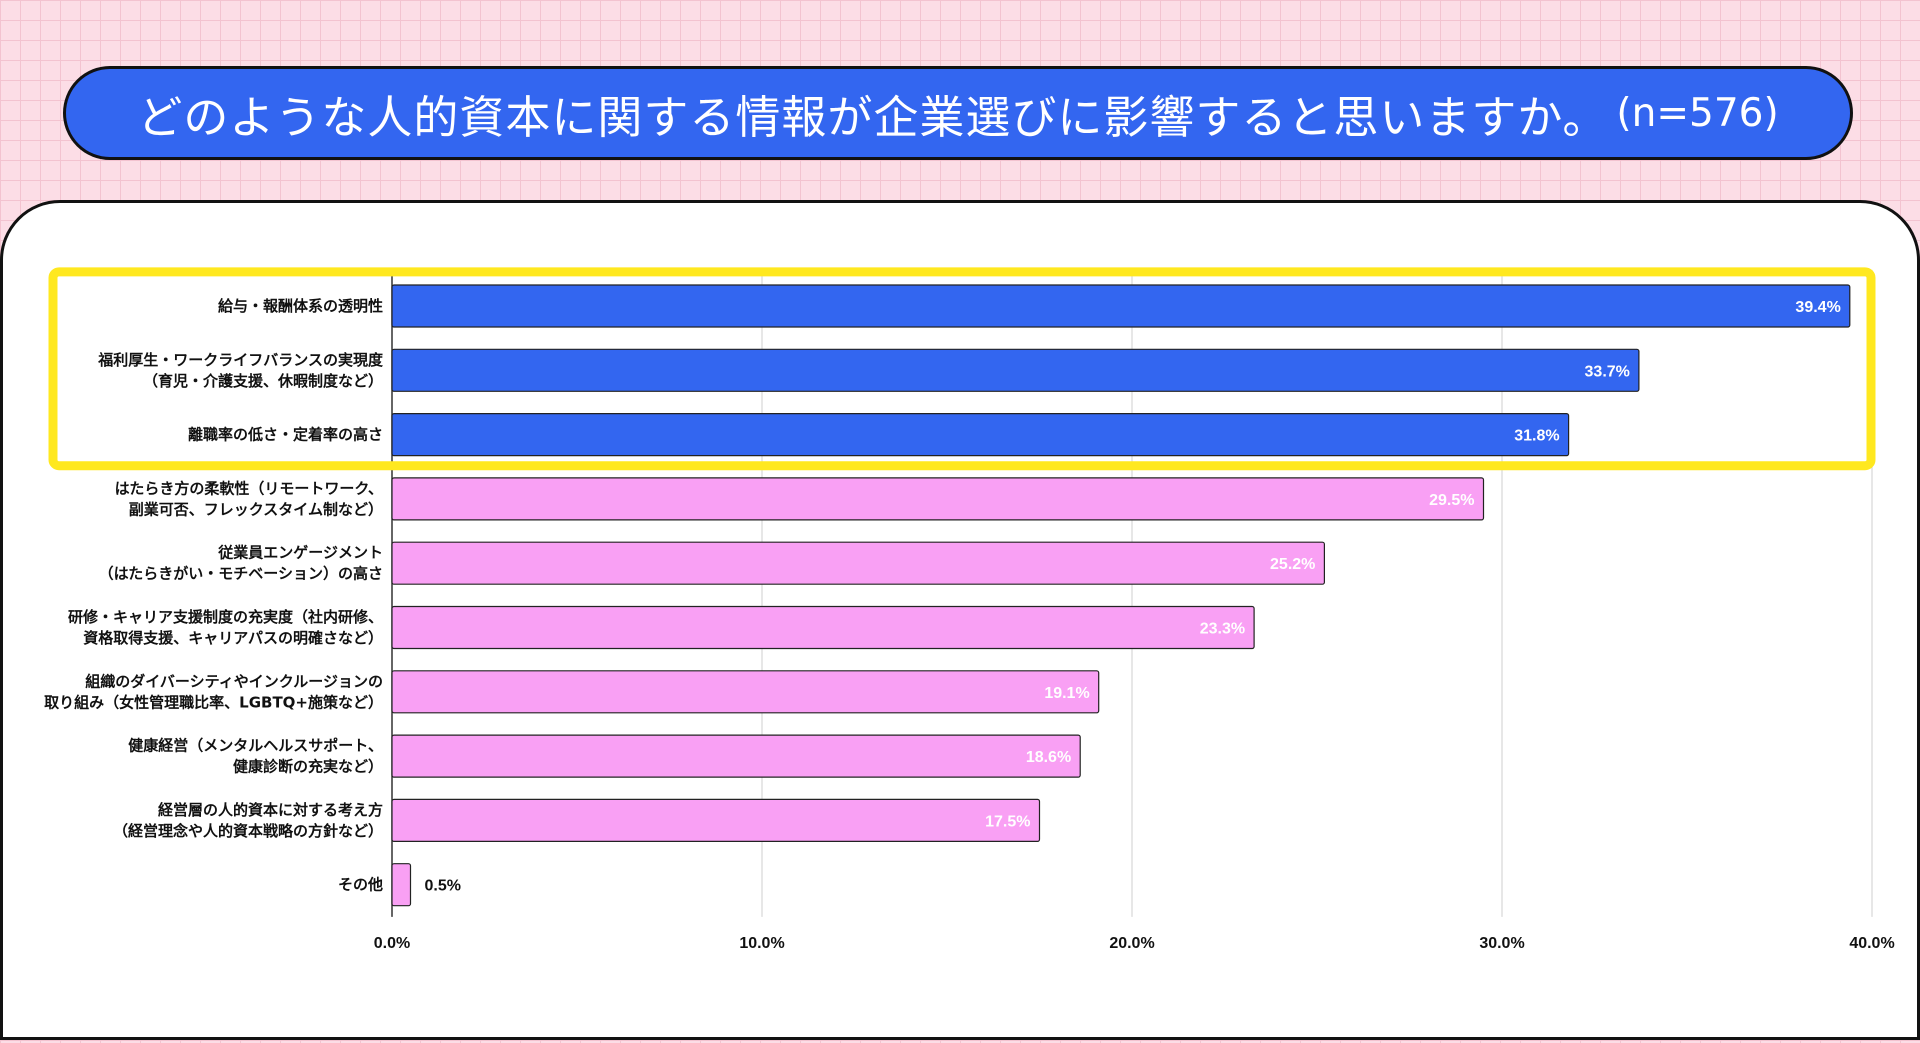  I want to click on data-label: 23.3%, so click(1222, 629).